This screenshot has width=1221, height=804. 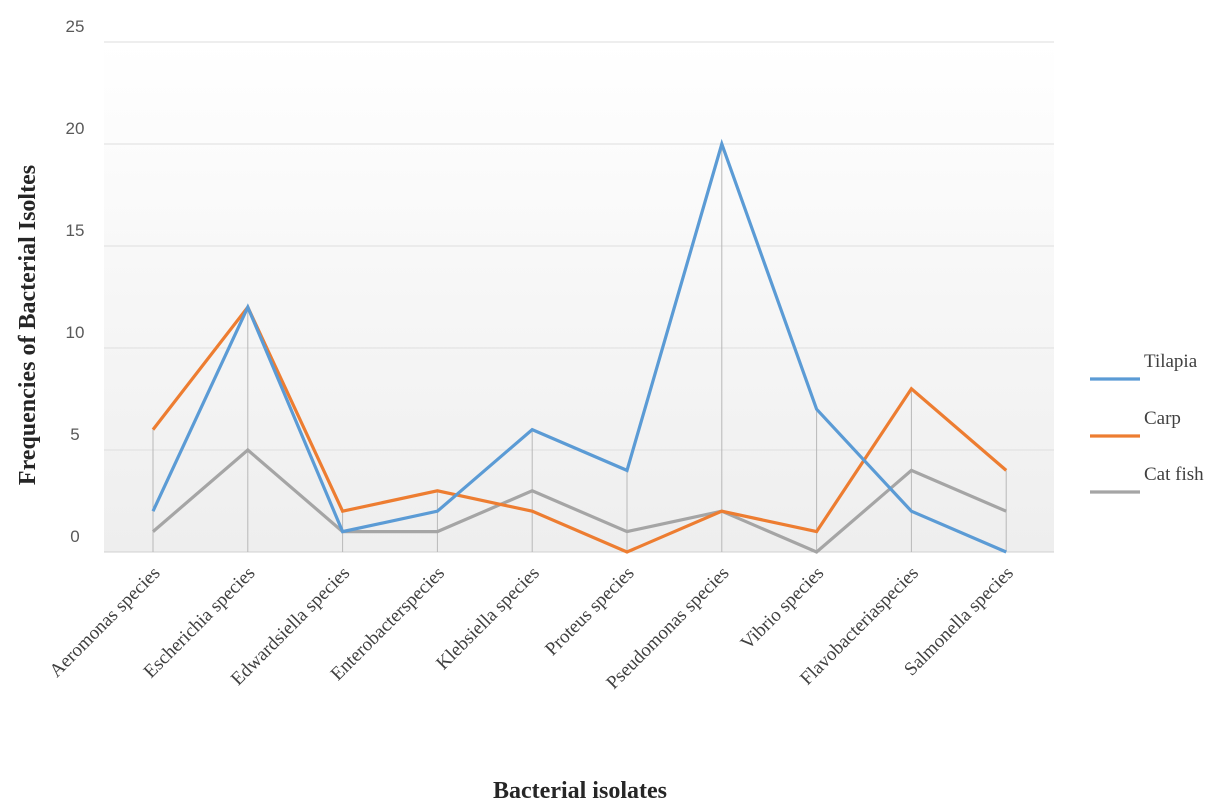 I want to click on legend-label: Cat fish, so click(x=1174, y=474).